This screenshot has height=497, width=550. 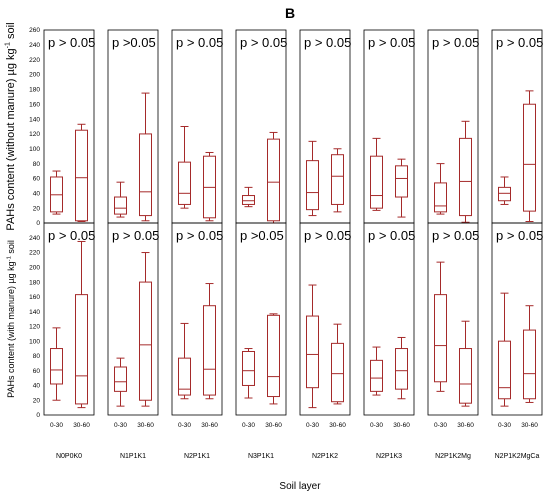 What do you see at coordinates (37, 194) in the screenshot?
I see `y-tick-label: 40` at bounding box center [37, 194].